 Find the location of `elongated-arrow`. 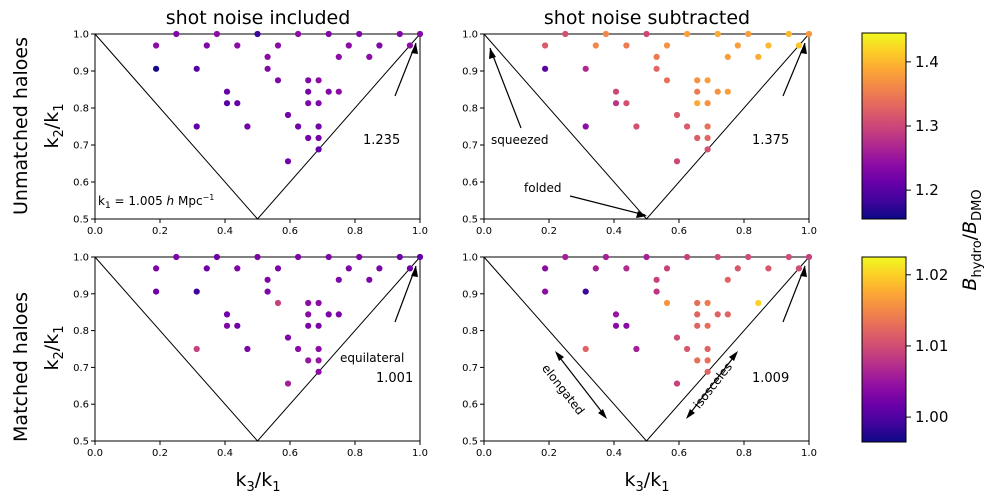

elongated-arrow is located at coordinates (581, 385).